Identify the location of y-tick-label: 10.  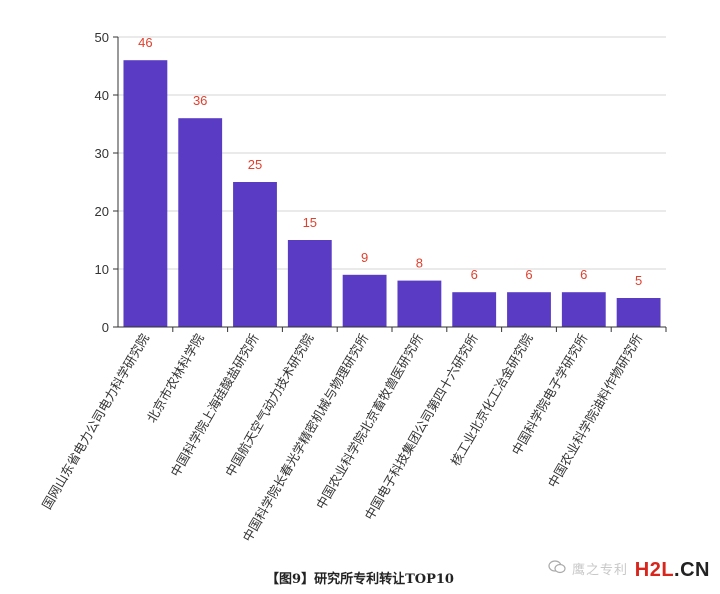
(102, 269).